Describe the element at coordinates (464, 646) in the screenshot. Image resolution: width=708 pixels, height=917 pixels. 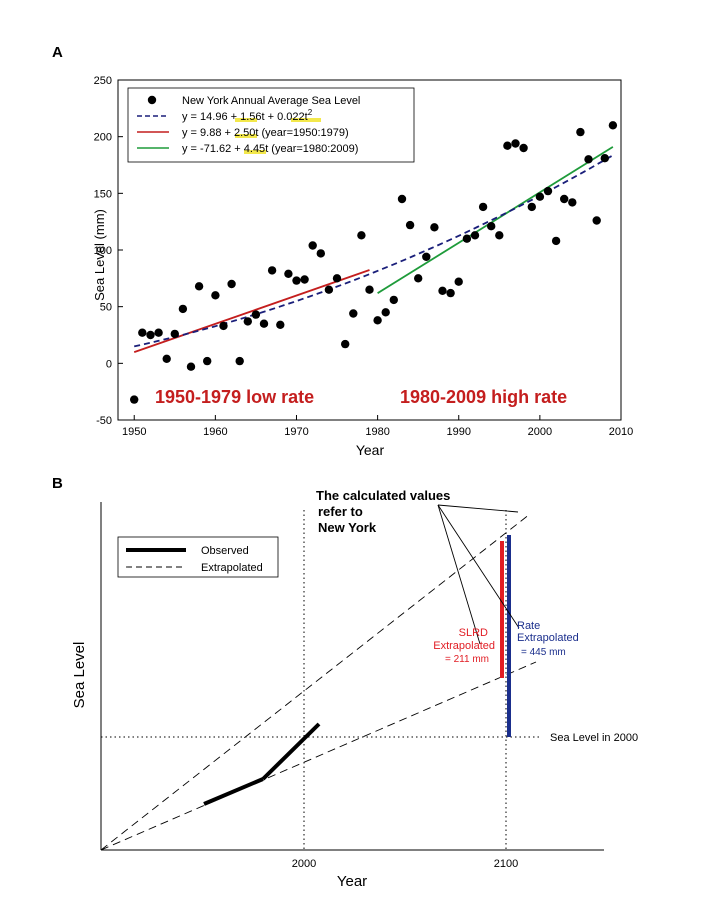
I see `slrd-label-line2: Extrapolated` at that location.